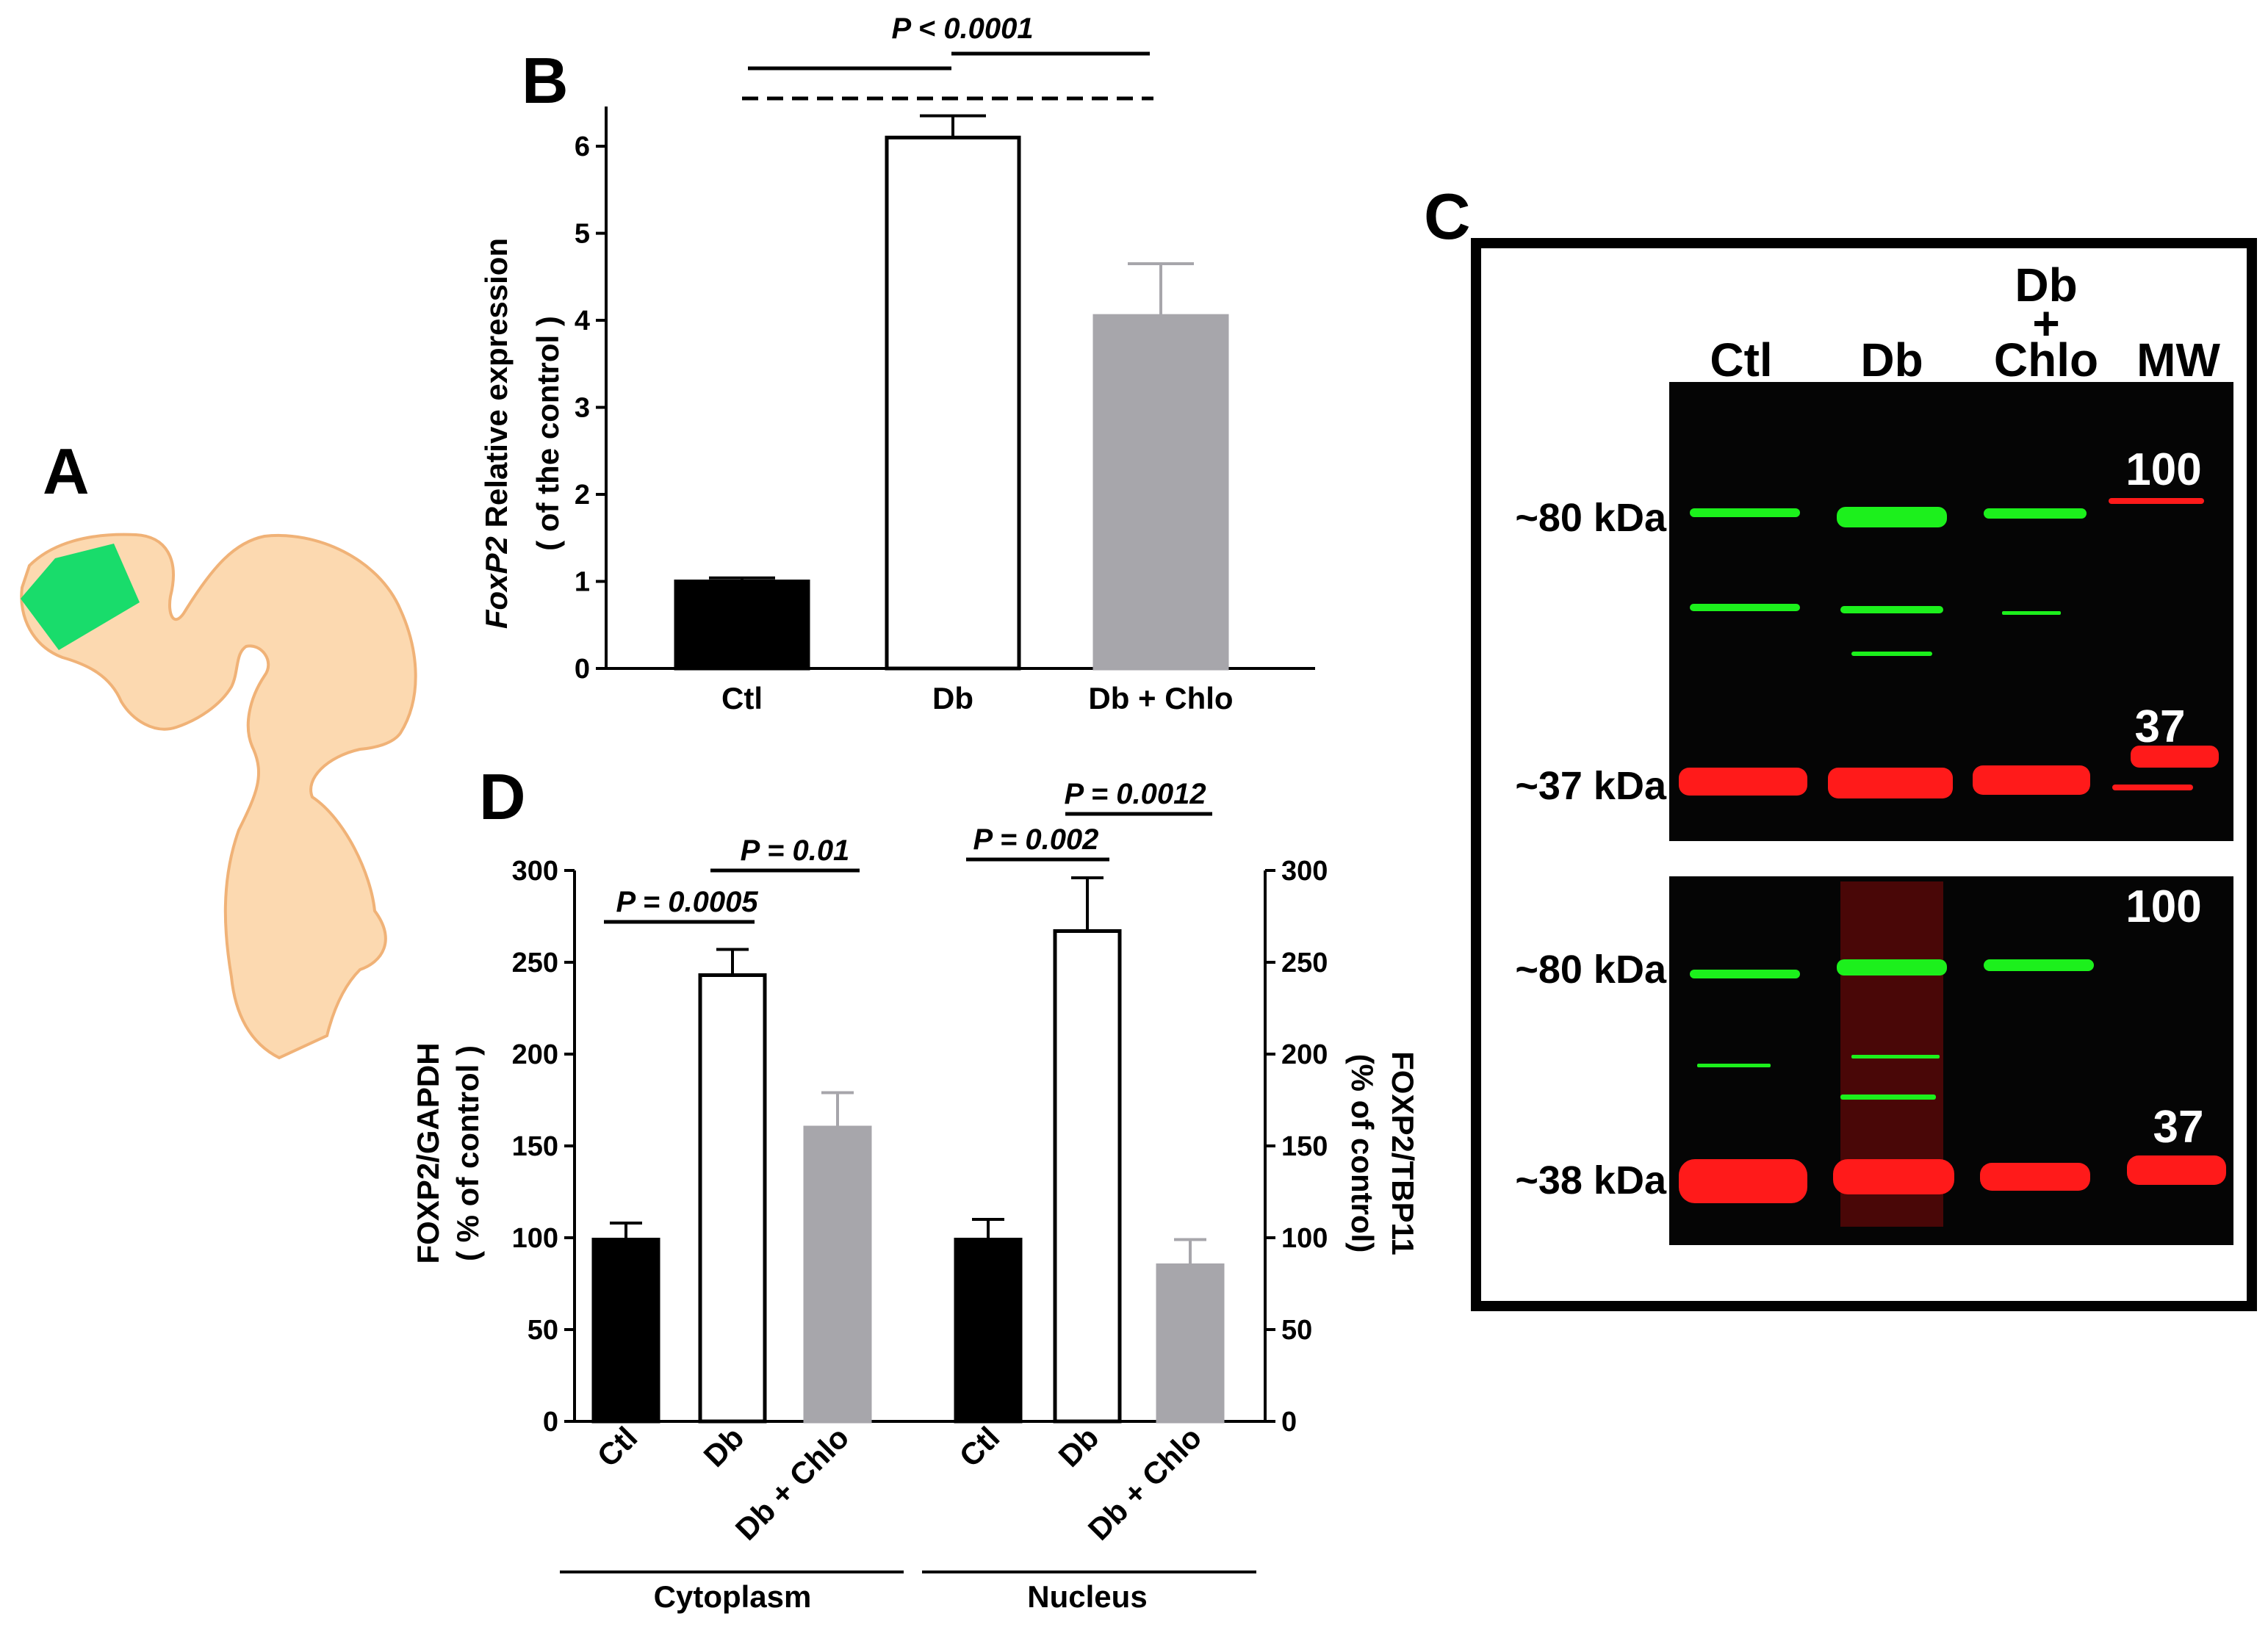 This screenshot has height=1630, width=2268. Describe the element at coordinates (2178, 1127) in the screenshot. I see `bottom-mw-lower: 37` at that location.